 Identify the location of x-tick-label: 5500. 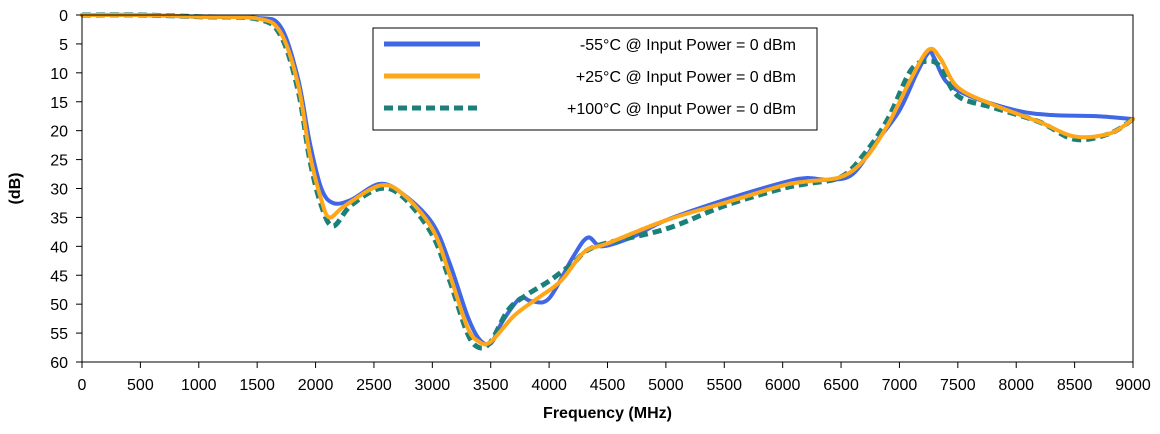
(724, 385).